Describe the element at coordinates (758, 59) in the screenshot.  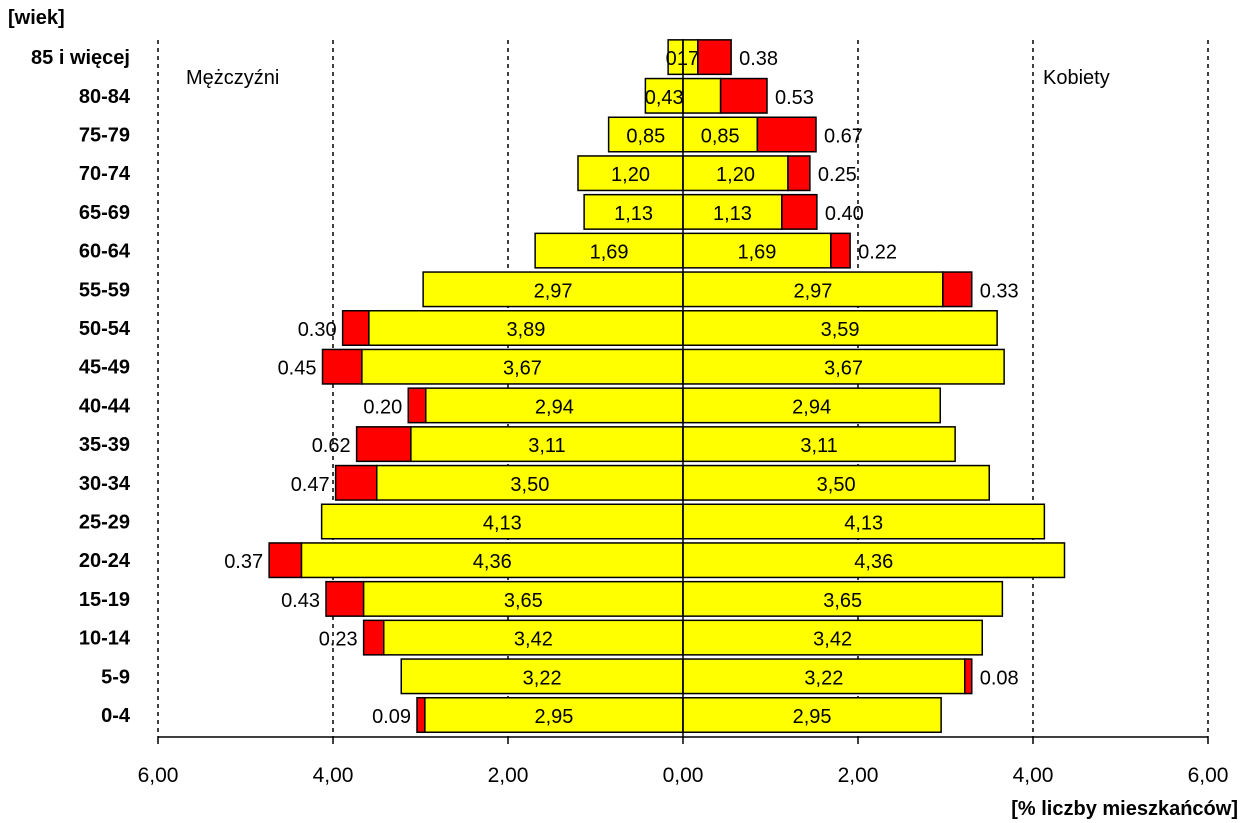
I see `female-excess-label: 0.38` at that location.